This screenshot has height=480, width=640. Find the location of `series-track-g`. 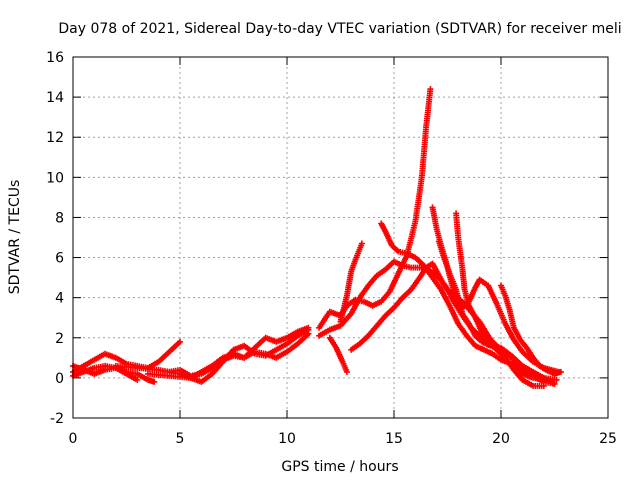

series-track-g is located at coordinates (375, 208).